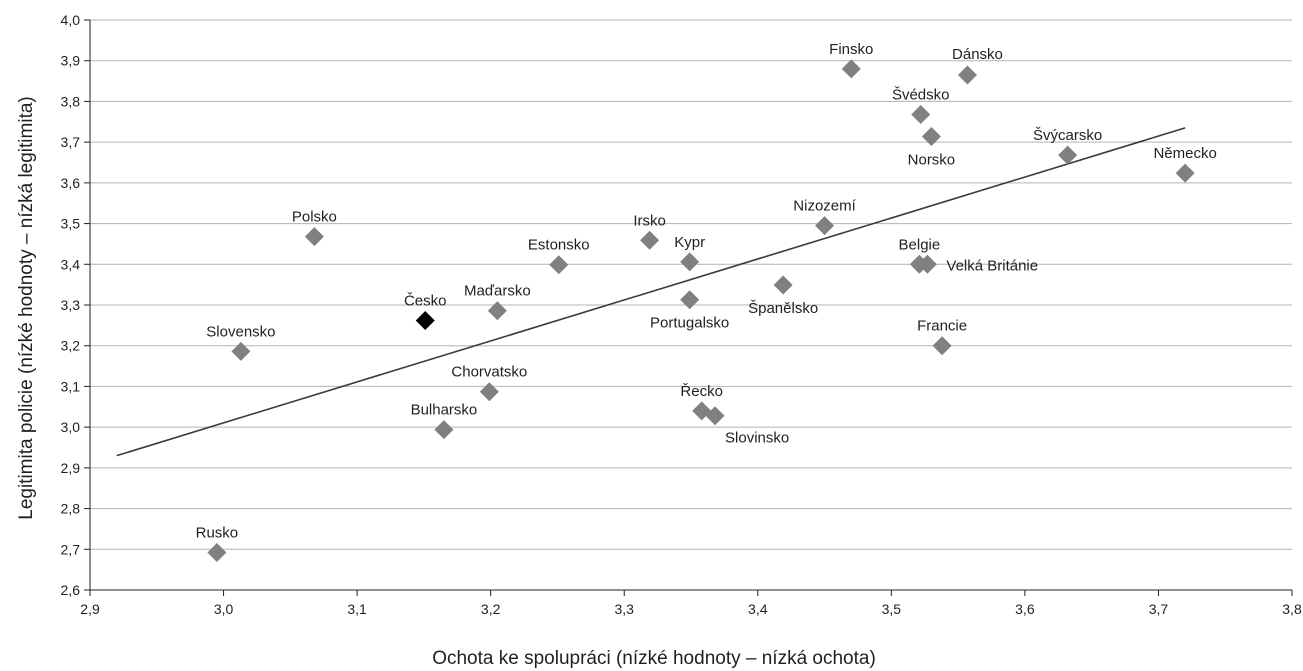 The width and height of the screenshot is (1303, 671). What do you see at coordinates (71, 346) in the screenshot?
I see `y-tick-label: 3,2` at bounding box center [71, 346].